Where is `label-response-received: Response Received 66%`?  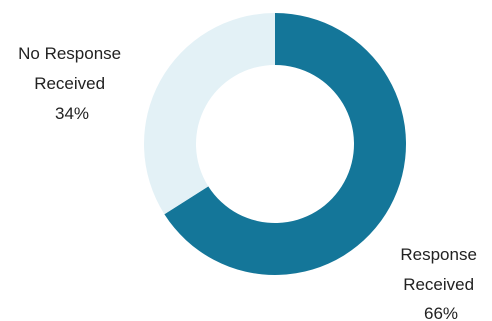
label-response-received: Response Received 66% is located at coordinates (440, 283).